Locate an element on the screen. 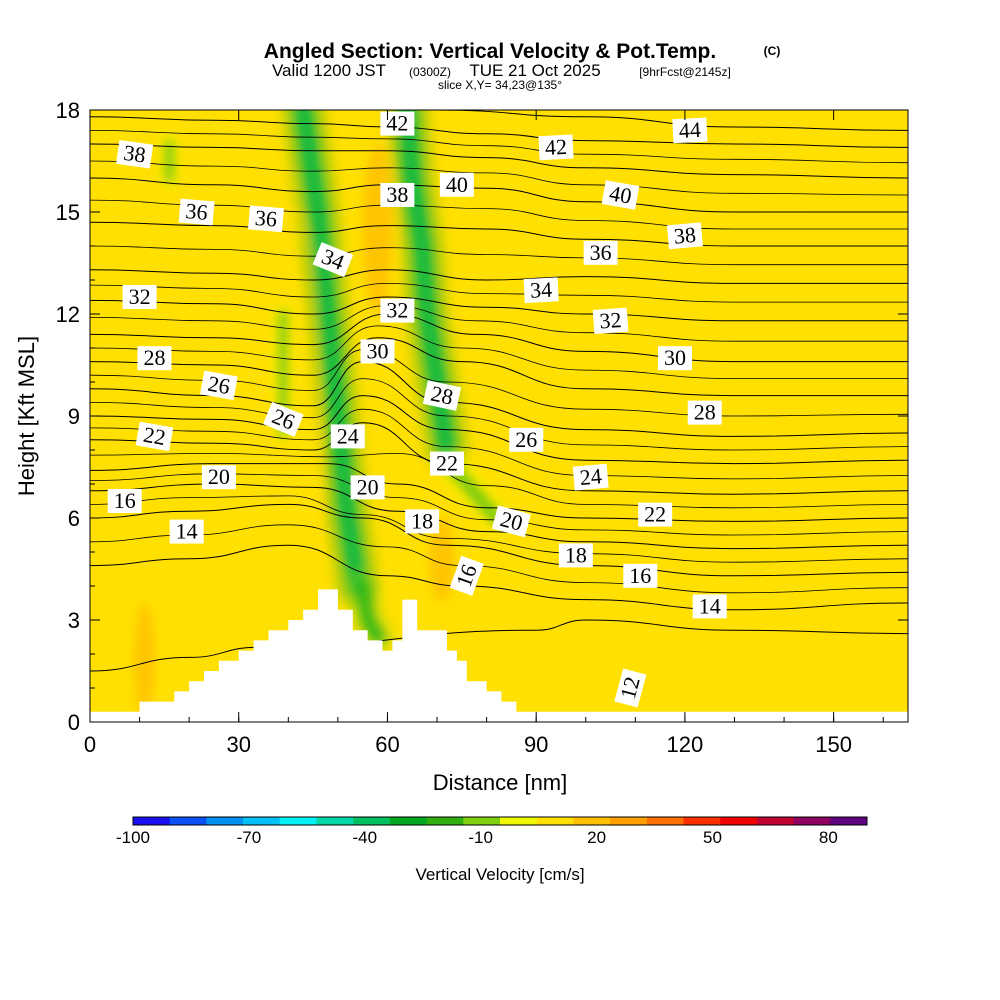  slice-label: slice X,Y= 34,23@135° is located at coordinates (500, 85).